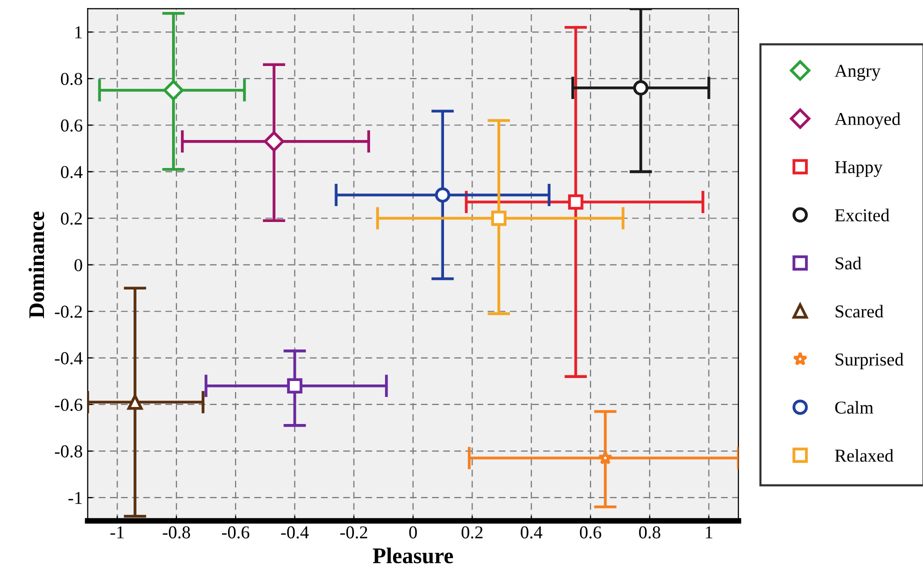  I want to click on legend-label: Angry, so click(857, 72).